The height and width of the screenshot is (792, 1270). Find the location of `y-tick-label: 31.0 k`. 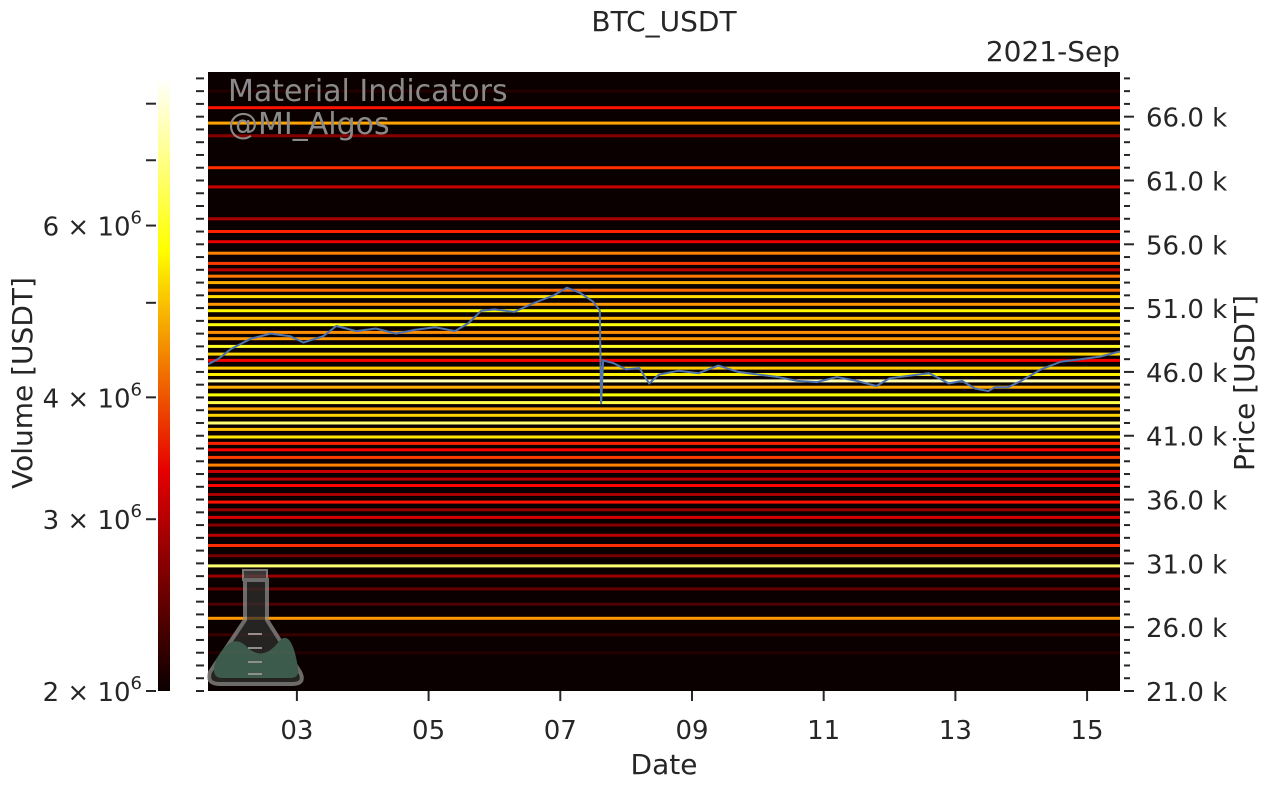

y-tick-label: 31.0 k is located at coordinates (1186, 565).